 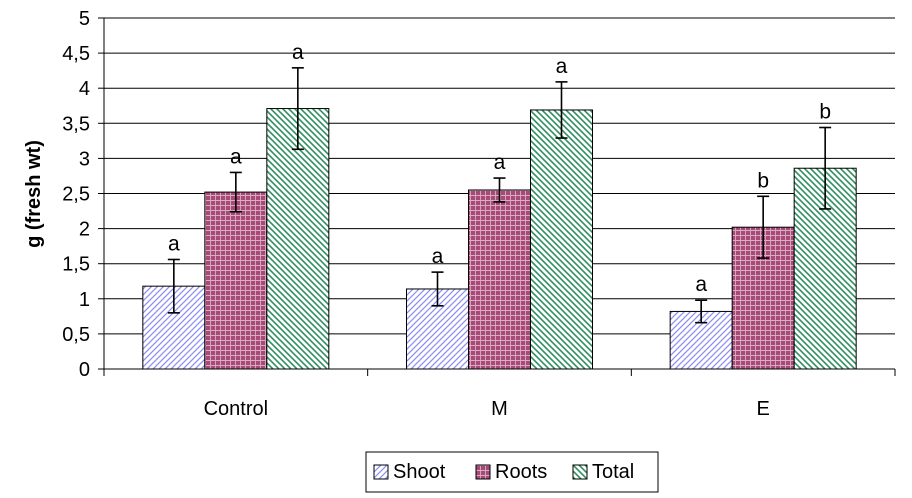 I want to click on y-tick-label: 3, so click(x=84, y=159).